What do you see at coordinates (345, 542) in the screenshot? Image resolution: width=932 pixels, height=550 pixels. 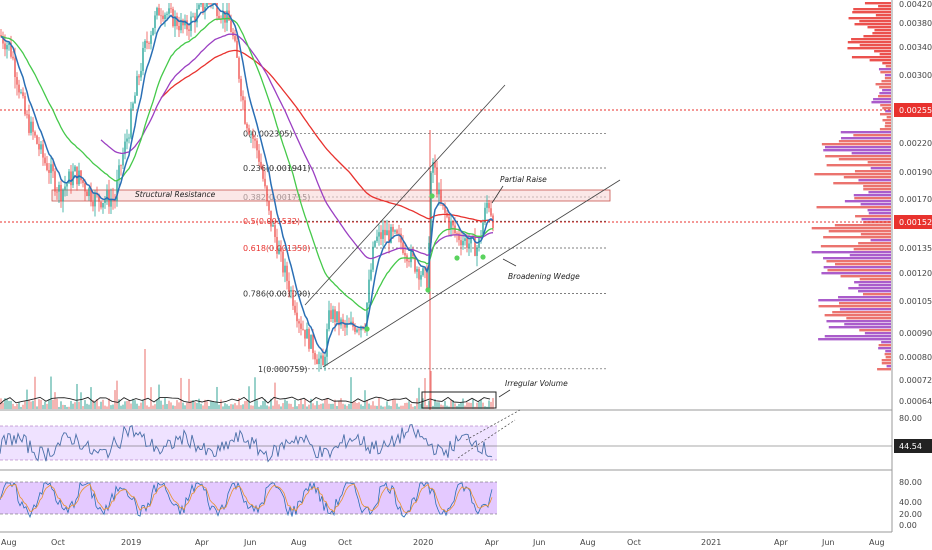 I see `time-tick: Oct` at bounding box center [345, 542].